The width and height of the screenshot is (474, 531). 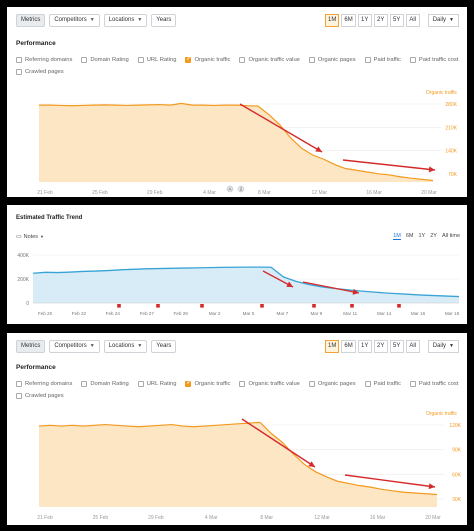 What do you see at coordinates (457, 451) in the screenshot?
I see `y-tick-label: 90K` at bounding box center [457, 451].